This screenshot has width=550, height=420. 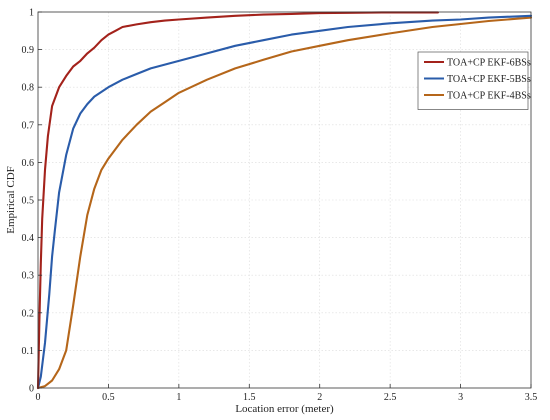 I want to click on y-tick-label: 0.4, so click(x=28, y=238).